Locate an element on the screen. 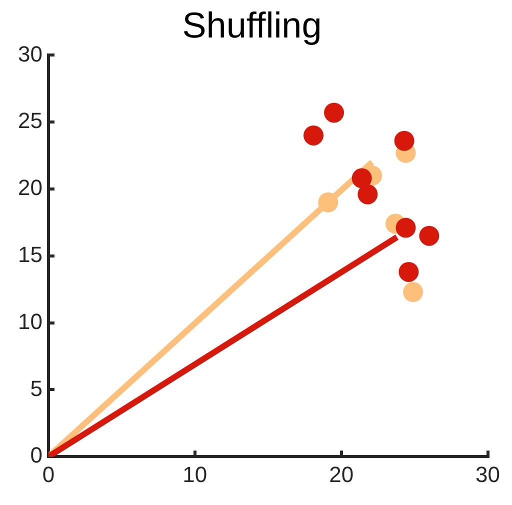 The width and height of the screenshot is (512, 505). y-tick-label: 15 is located at coordinates (30, 254).